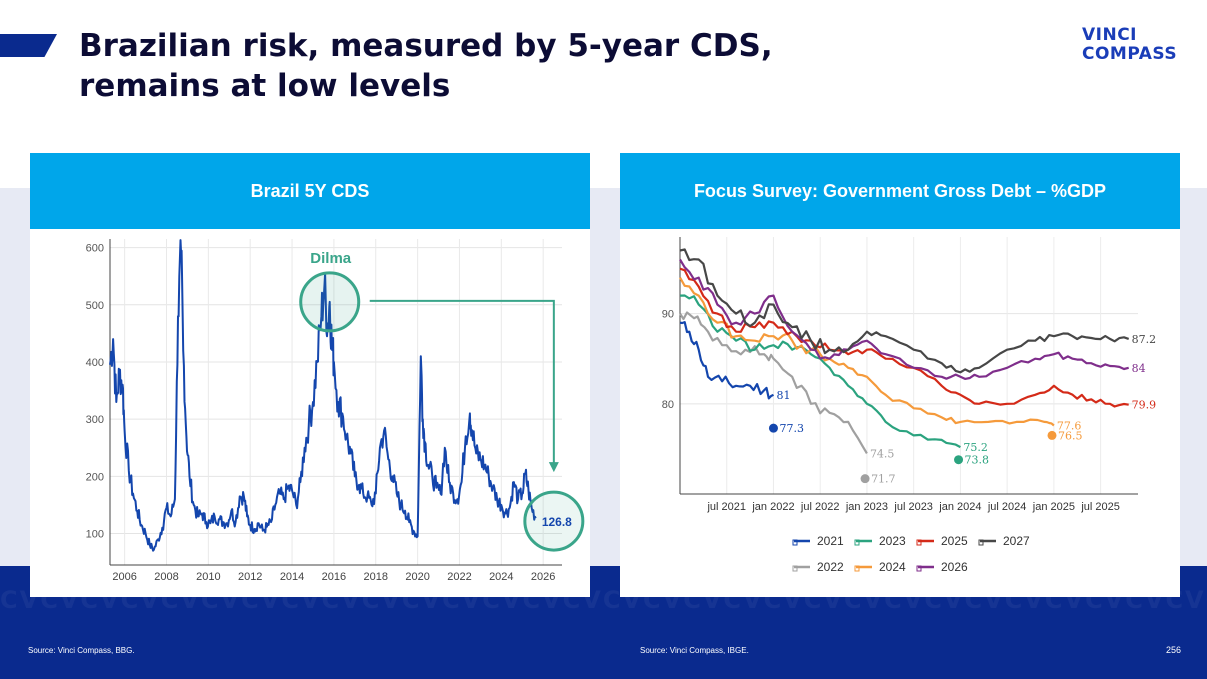 The height and width of the screenshot is (679, 1207). I want to click on debt-series-2023-dot-label: 73.8, so click(977, 460).